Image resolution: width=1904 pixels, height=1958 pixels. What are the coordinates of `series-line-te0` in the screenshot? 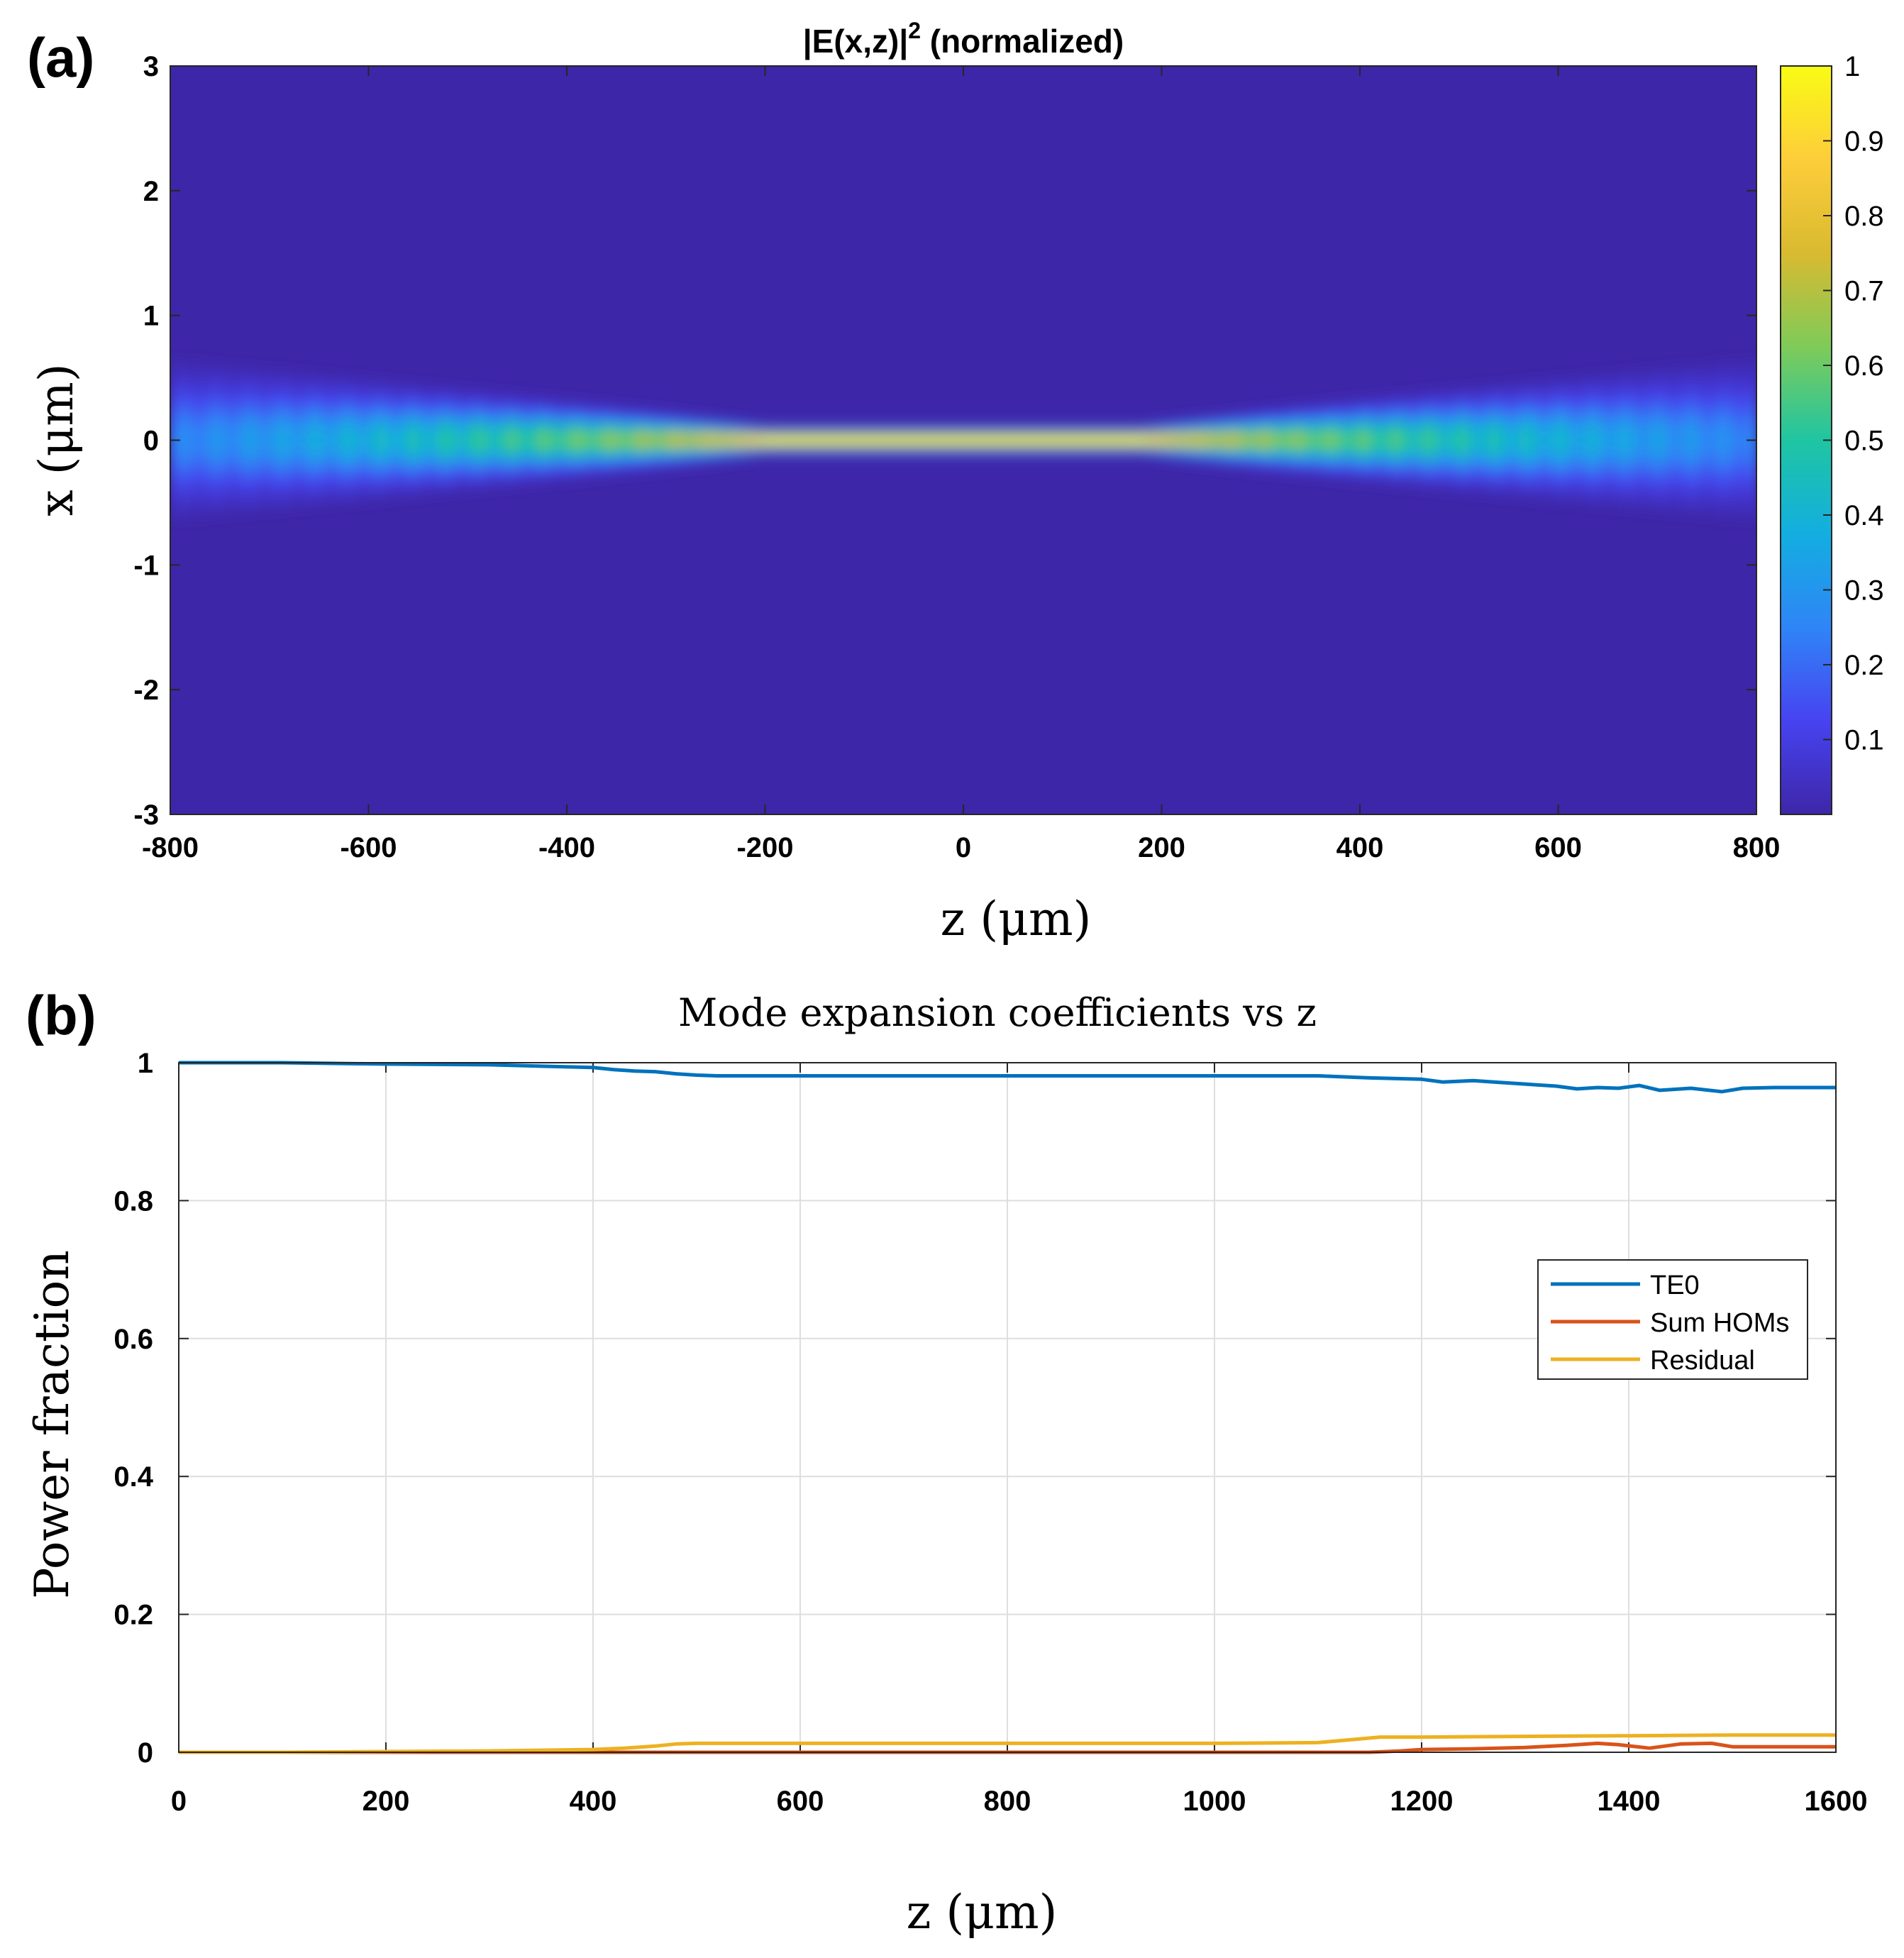 It's located at (1008, 1077).